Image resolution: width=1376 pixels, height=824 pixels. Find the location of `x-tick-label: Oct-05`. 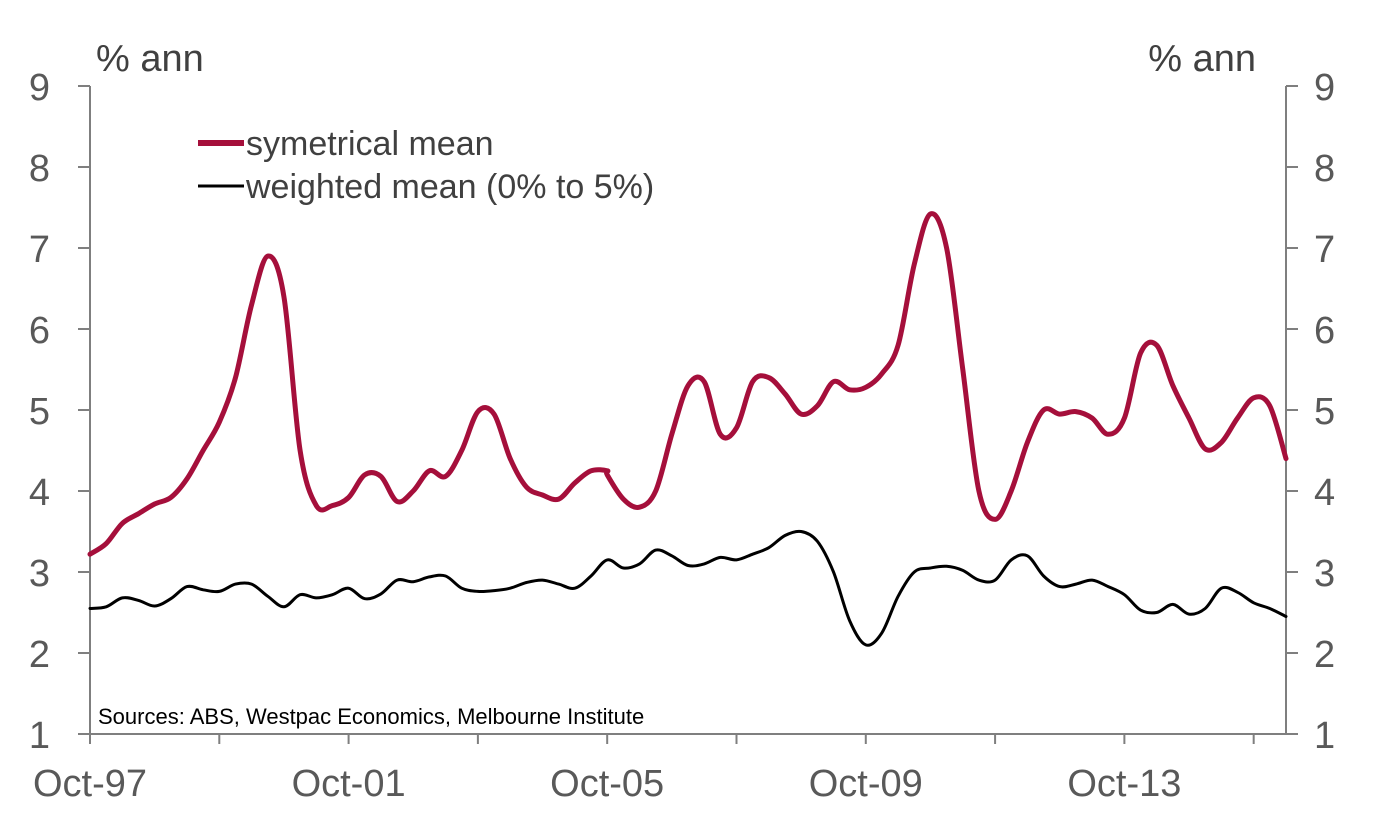

x-tick-label: Oct-05 is located at coordinates (607, 784).